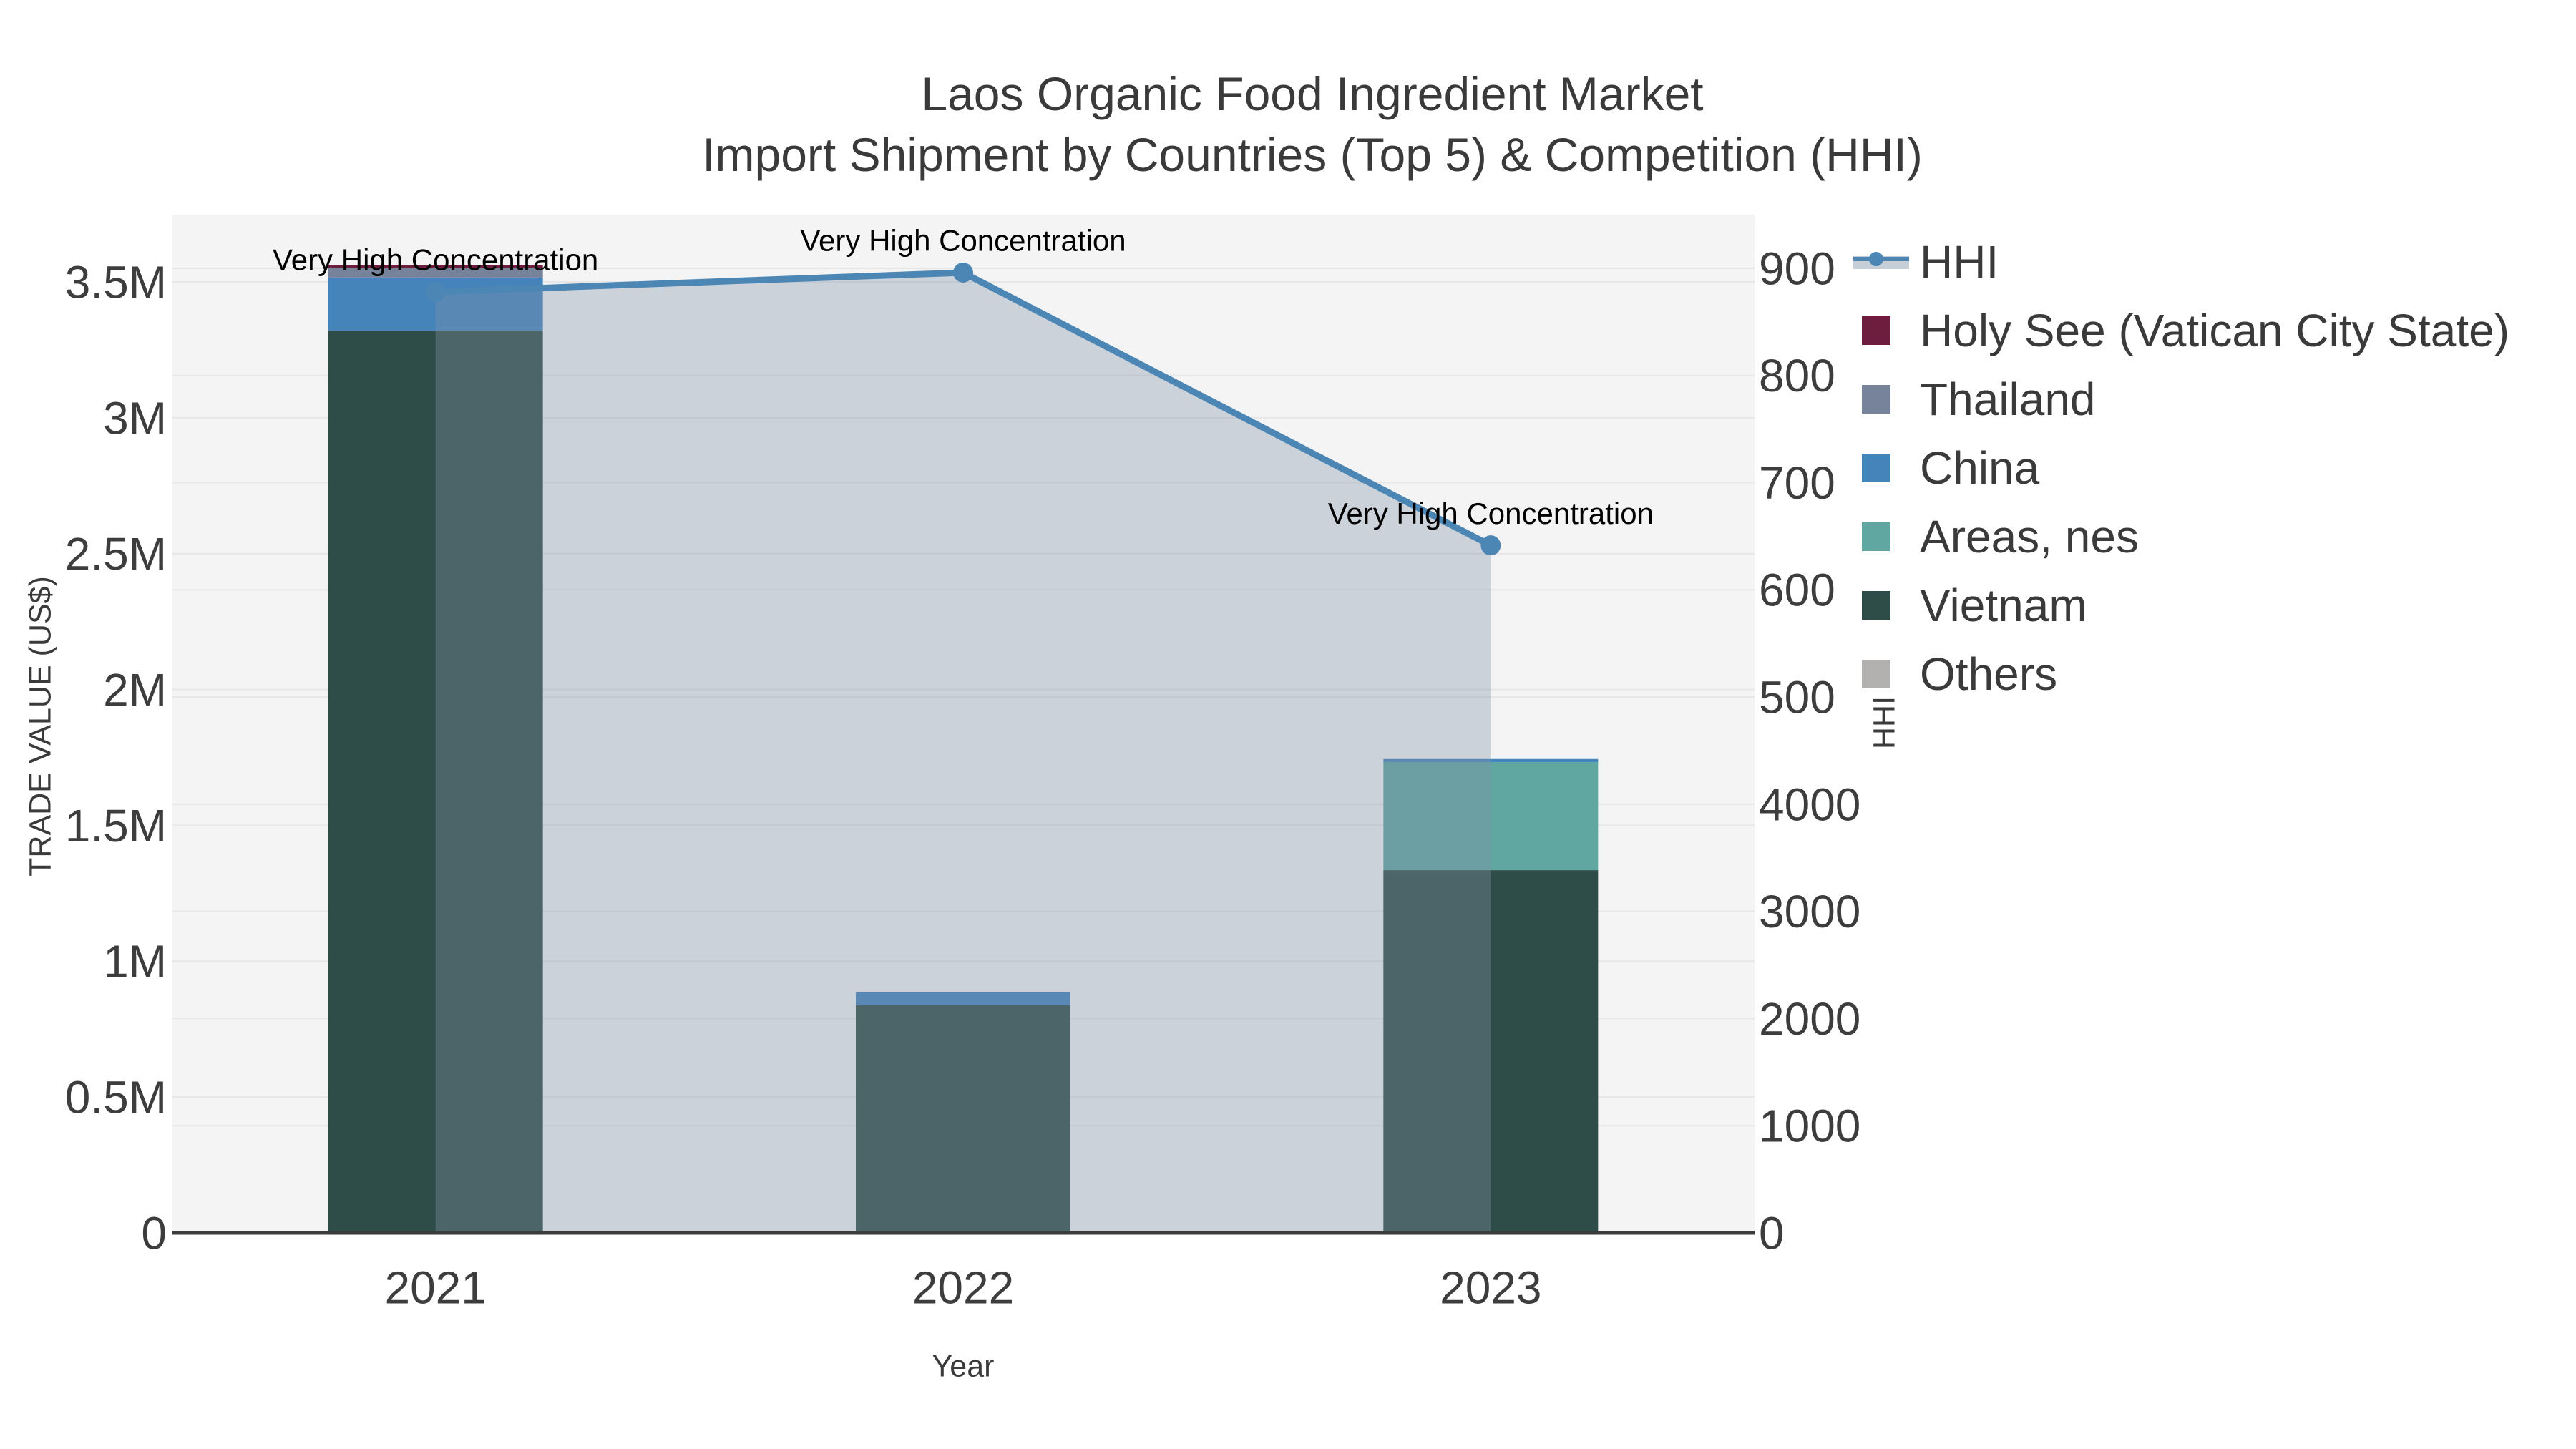 The image size is (2576, 1449). Describe the element at coordinates (963, 272) in the screenshot. I see `hhi-marker-2022` at that location.